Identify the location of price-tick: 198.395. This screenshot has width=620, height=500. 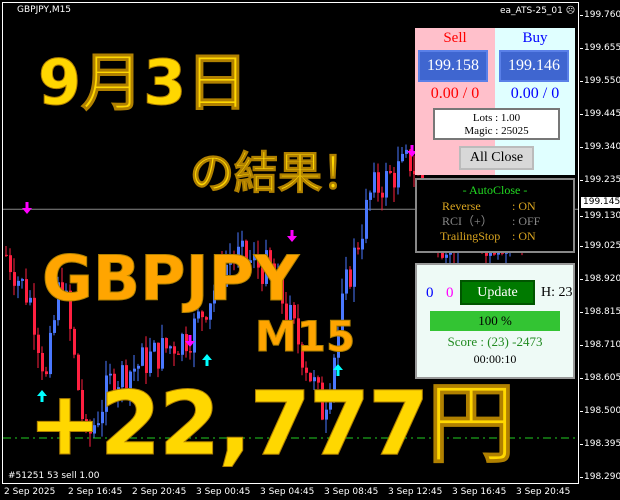
(600, 444).